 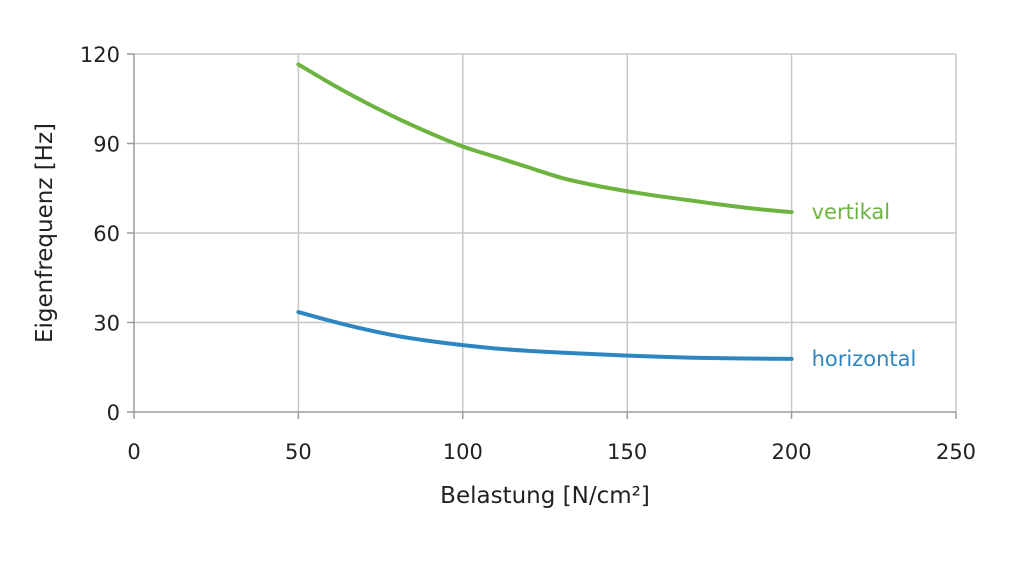 I want to click on x-tick-label: 150, so click(x=627, y=452).